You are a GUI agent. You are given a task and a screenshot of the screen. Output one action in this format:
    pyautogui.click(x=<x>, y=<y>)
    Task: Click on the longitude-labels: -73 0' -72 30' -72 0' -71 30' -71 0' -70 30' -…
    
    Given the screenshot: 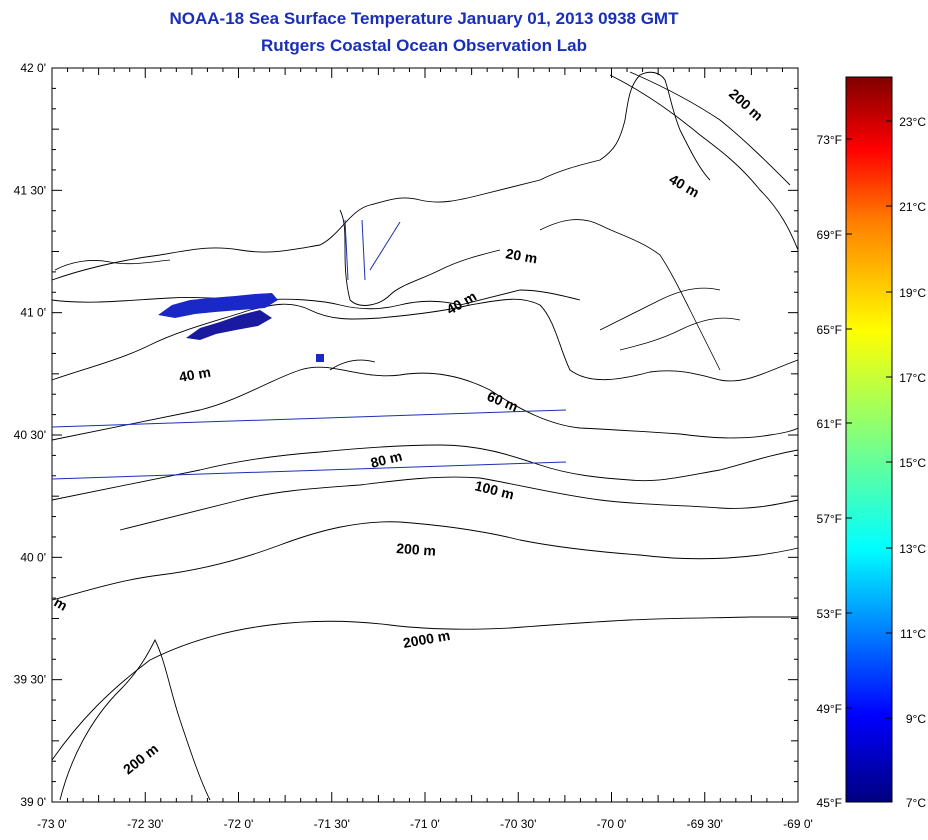 What is the action you would take?
    pyautogui.click(x=425, y=824)
    